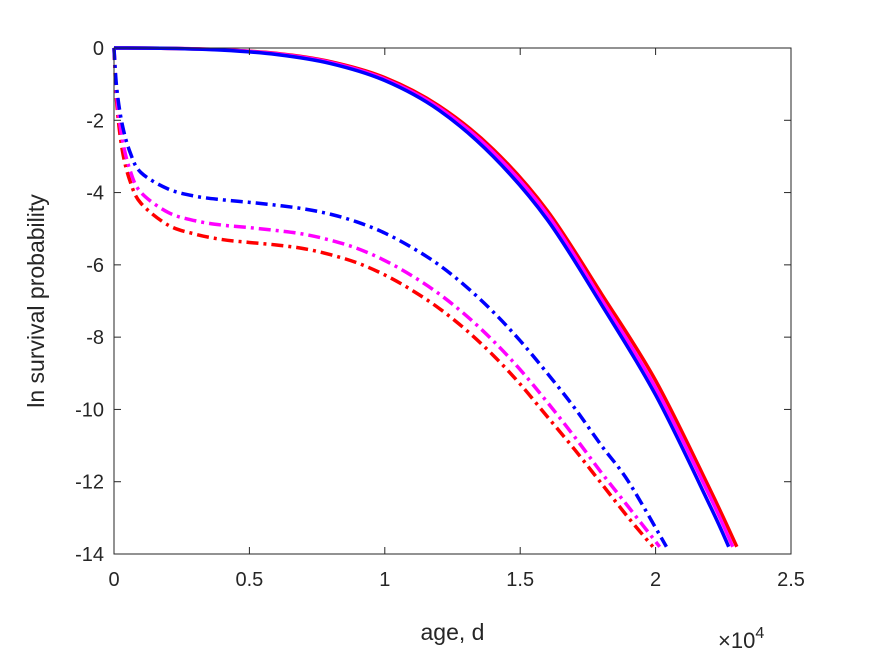 Image resolution: width=875 pixels, height=656 pixels. I want to click on x-tick-label: 1.5, so click(520, 580).